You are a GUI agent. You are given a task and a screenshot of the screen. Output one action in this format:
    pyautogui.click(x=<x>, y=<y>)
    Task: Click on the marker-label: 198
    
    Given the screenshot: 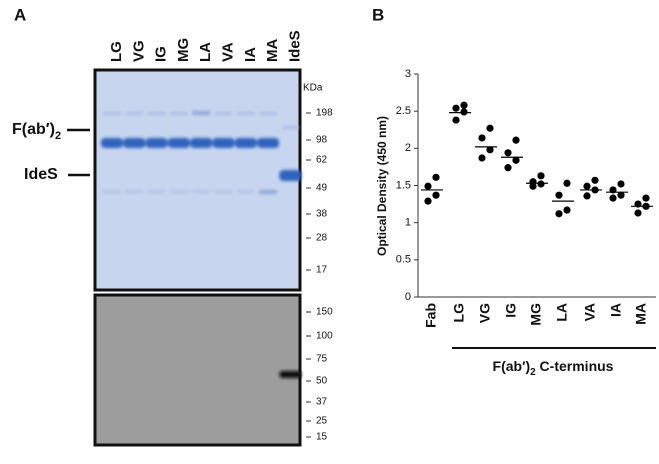 What is the action you would take?
    pyautogui.click(x=324, y=113)
    